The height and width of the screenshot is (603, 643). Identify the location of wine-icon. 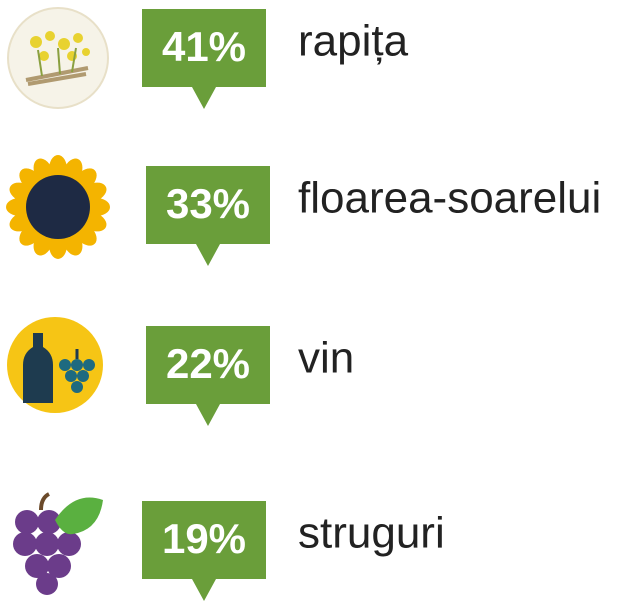
(55, 365).